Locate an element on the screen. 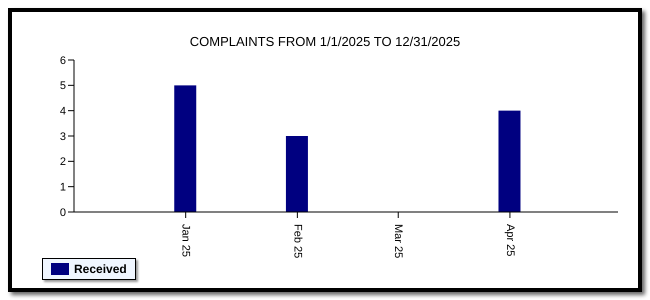 The image size is (650, 300). y-tick-label: 3 is located at coordinates (63, 136).